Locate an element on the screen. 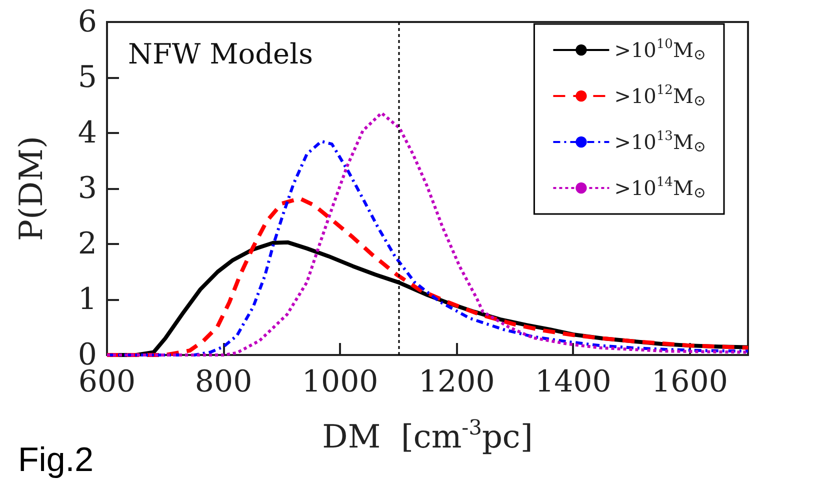 The image size is (814, 481). x-tick-label: 800 is located at coordinates (223, 382).